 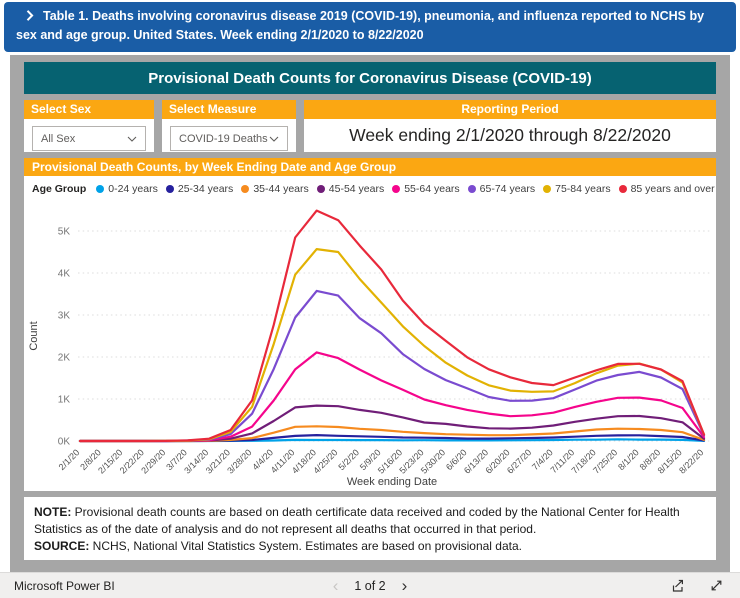 What do you see at coordinates (69, 459) in the screenshot?
I see `x-tick-label: 2/1/20` at bounding box center [69, 459].